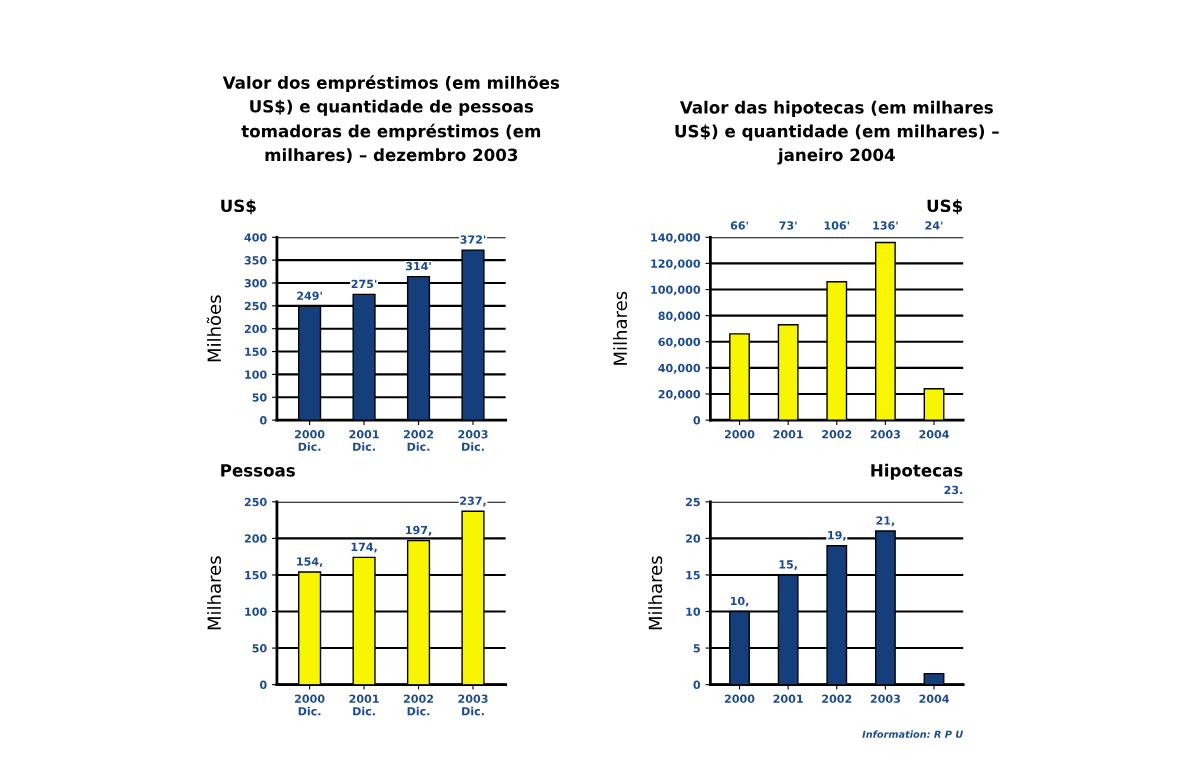  I want to click on data-label: 10,, so click(739, 601).